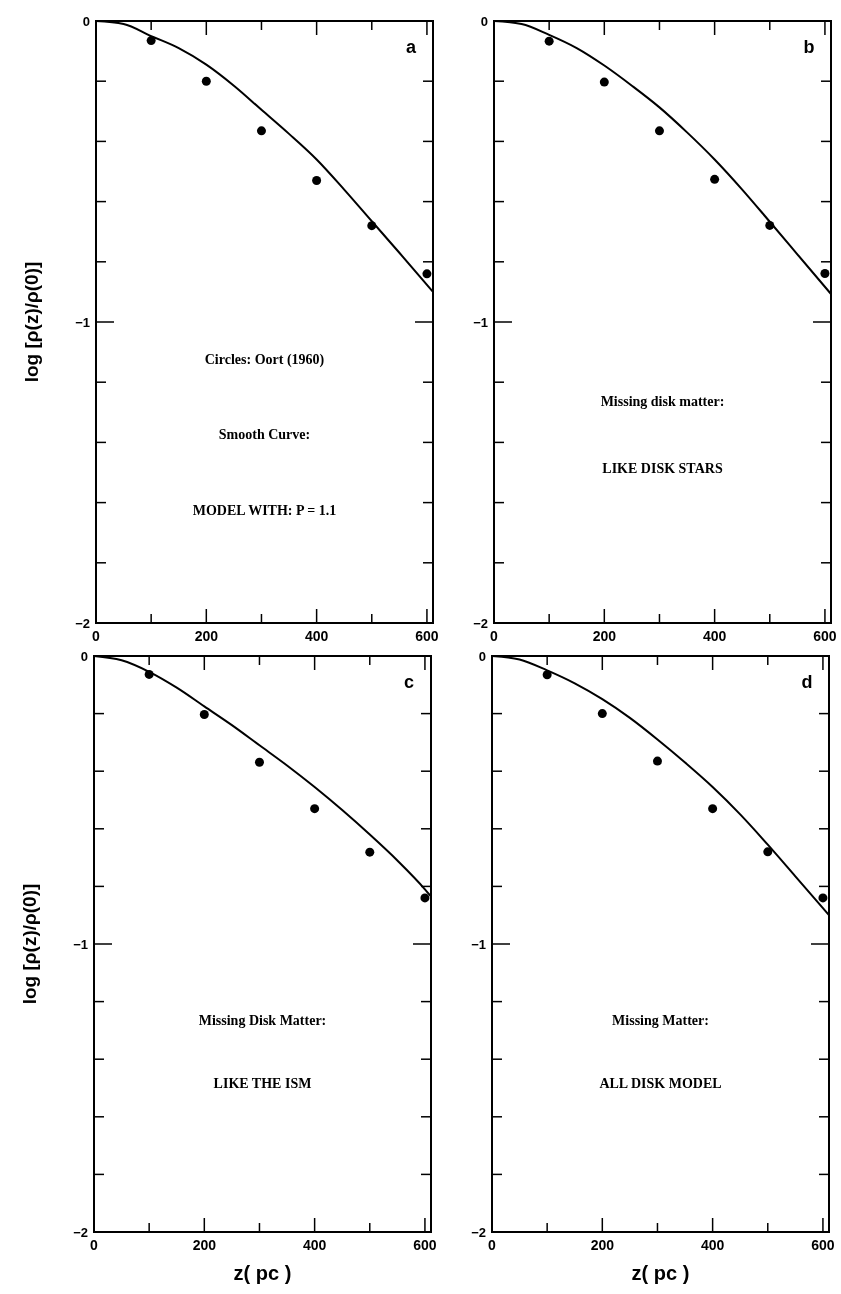 Image resolution: width=841 pixels, height=1294 pixels. What do you see at coordinates (264, 435) in the screenshot?
I see `annotation: Smooth Curve:` at bounding box center [264, 435].